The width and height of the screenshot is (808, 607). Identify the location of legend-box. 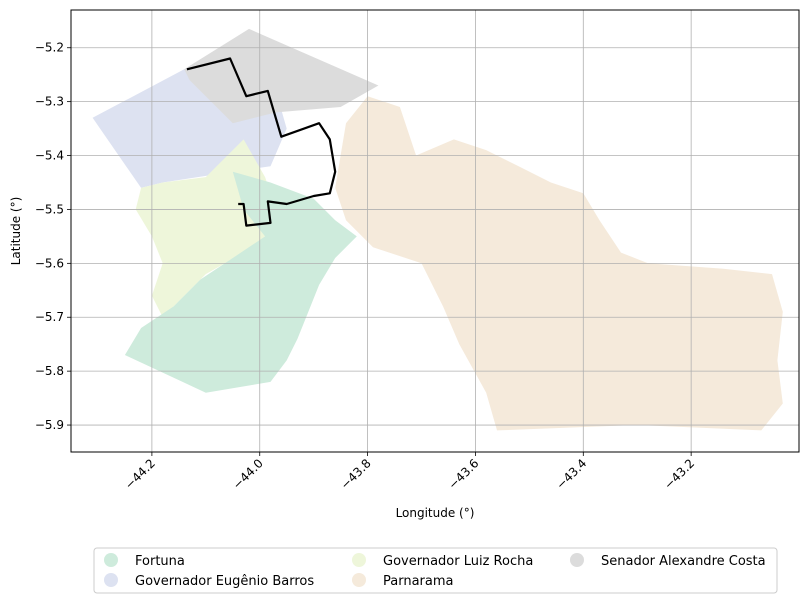
(435, 570).